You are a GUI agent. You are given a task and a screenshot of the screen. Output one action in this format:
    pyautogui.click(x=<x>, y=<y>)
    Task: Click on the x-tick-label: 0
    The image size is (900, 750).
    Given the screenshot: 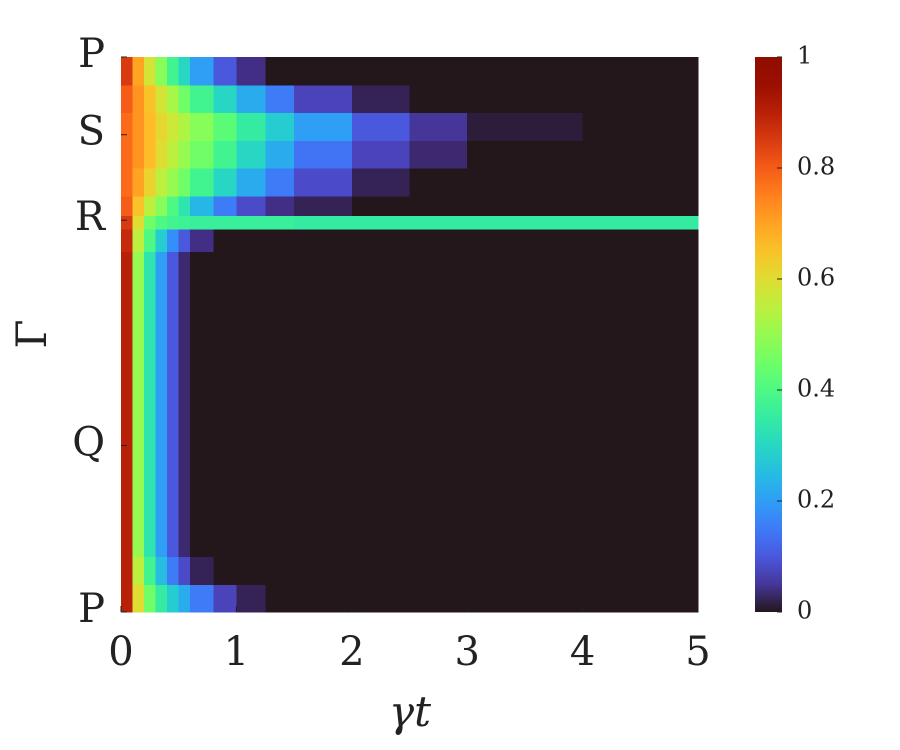 What is the action you would take?
    pyautogui.click(x=120, y=652)
    